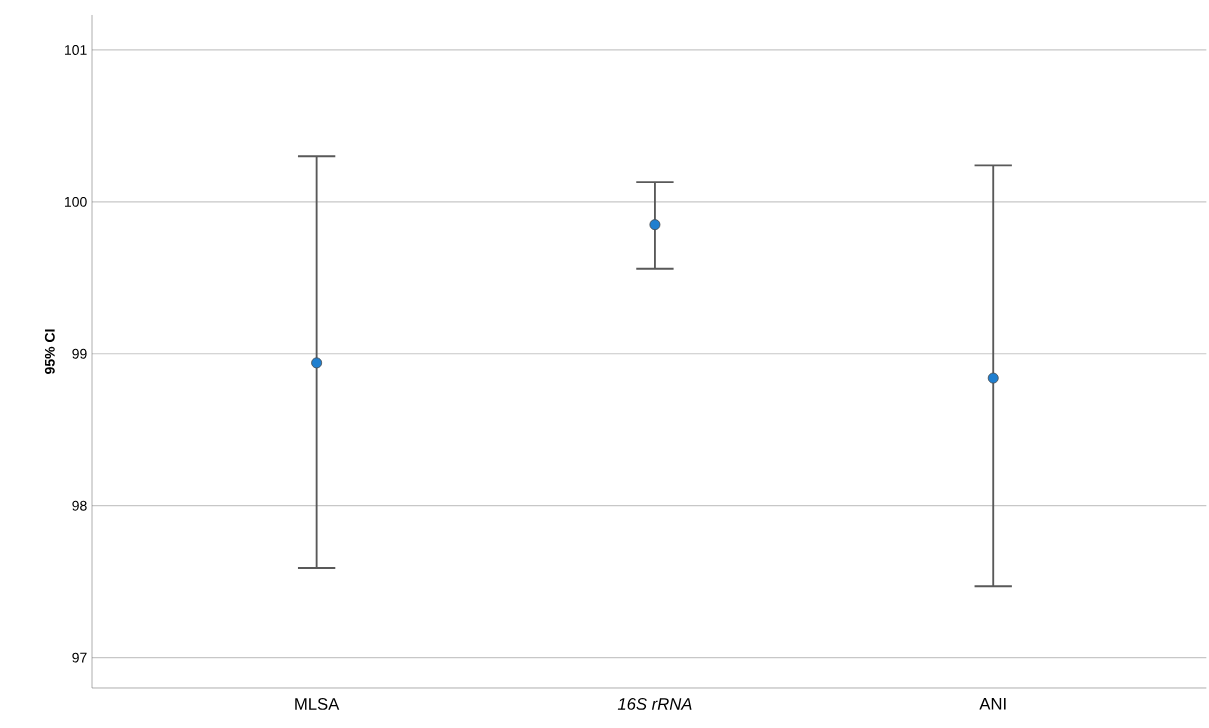 This screenshot has width=1209, height=728. I want to click on x-tick-label: ANI, so click(992, 704).